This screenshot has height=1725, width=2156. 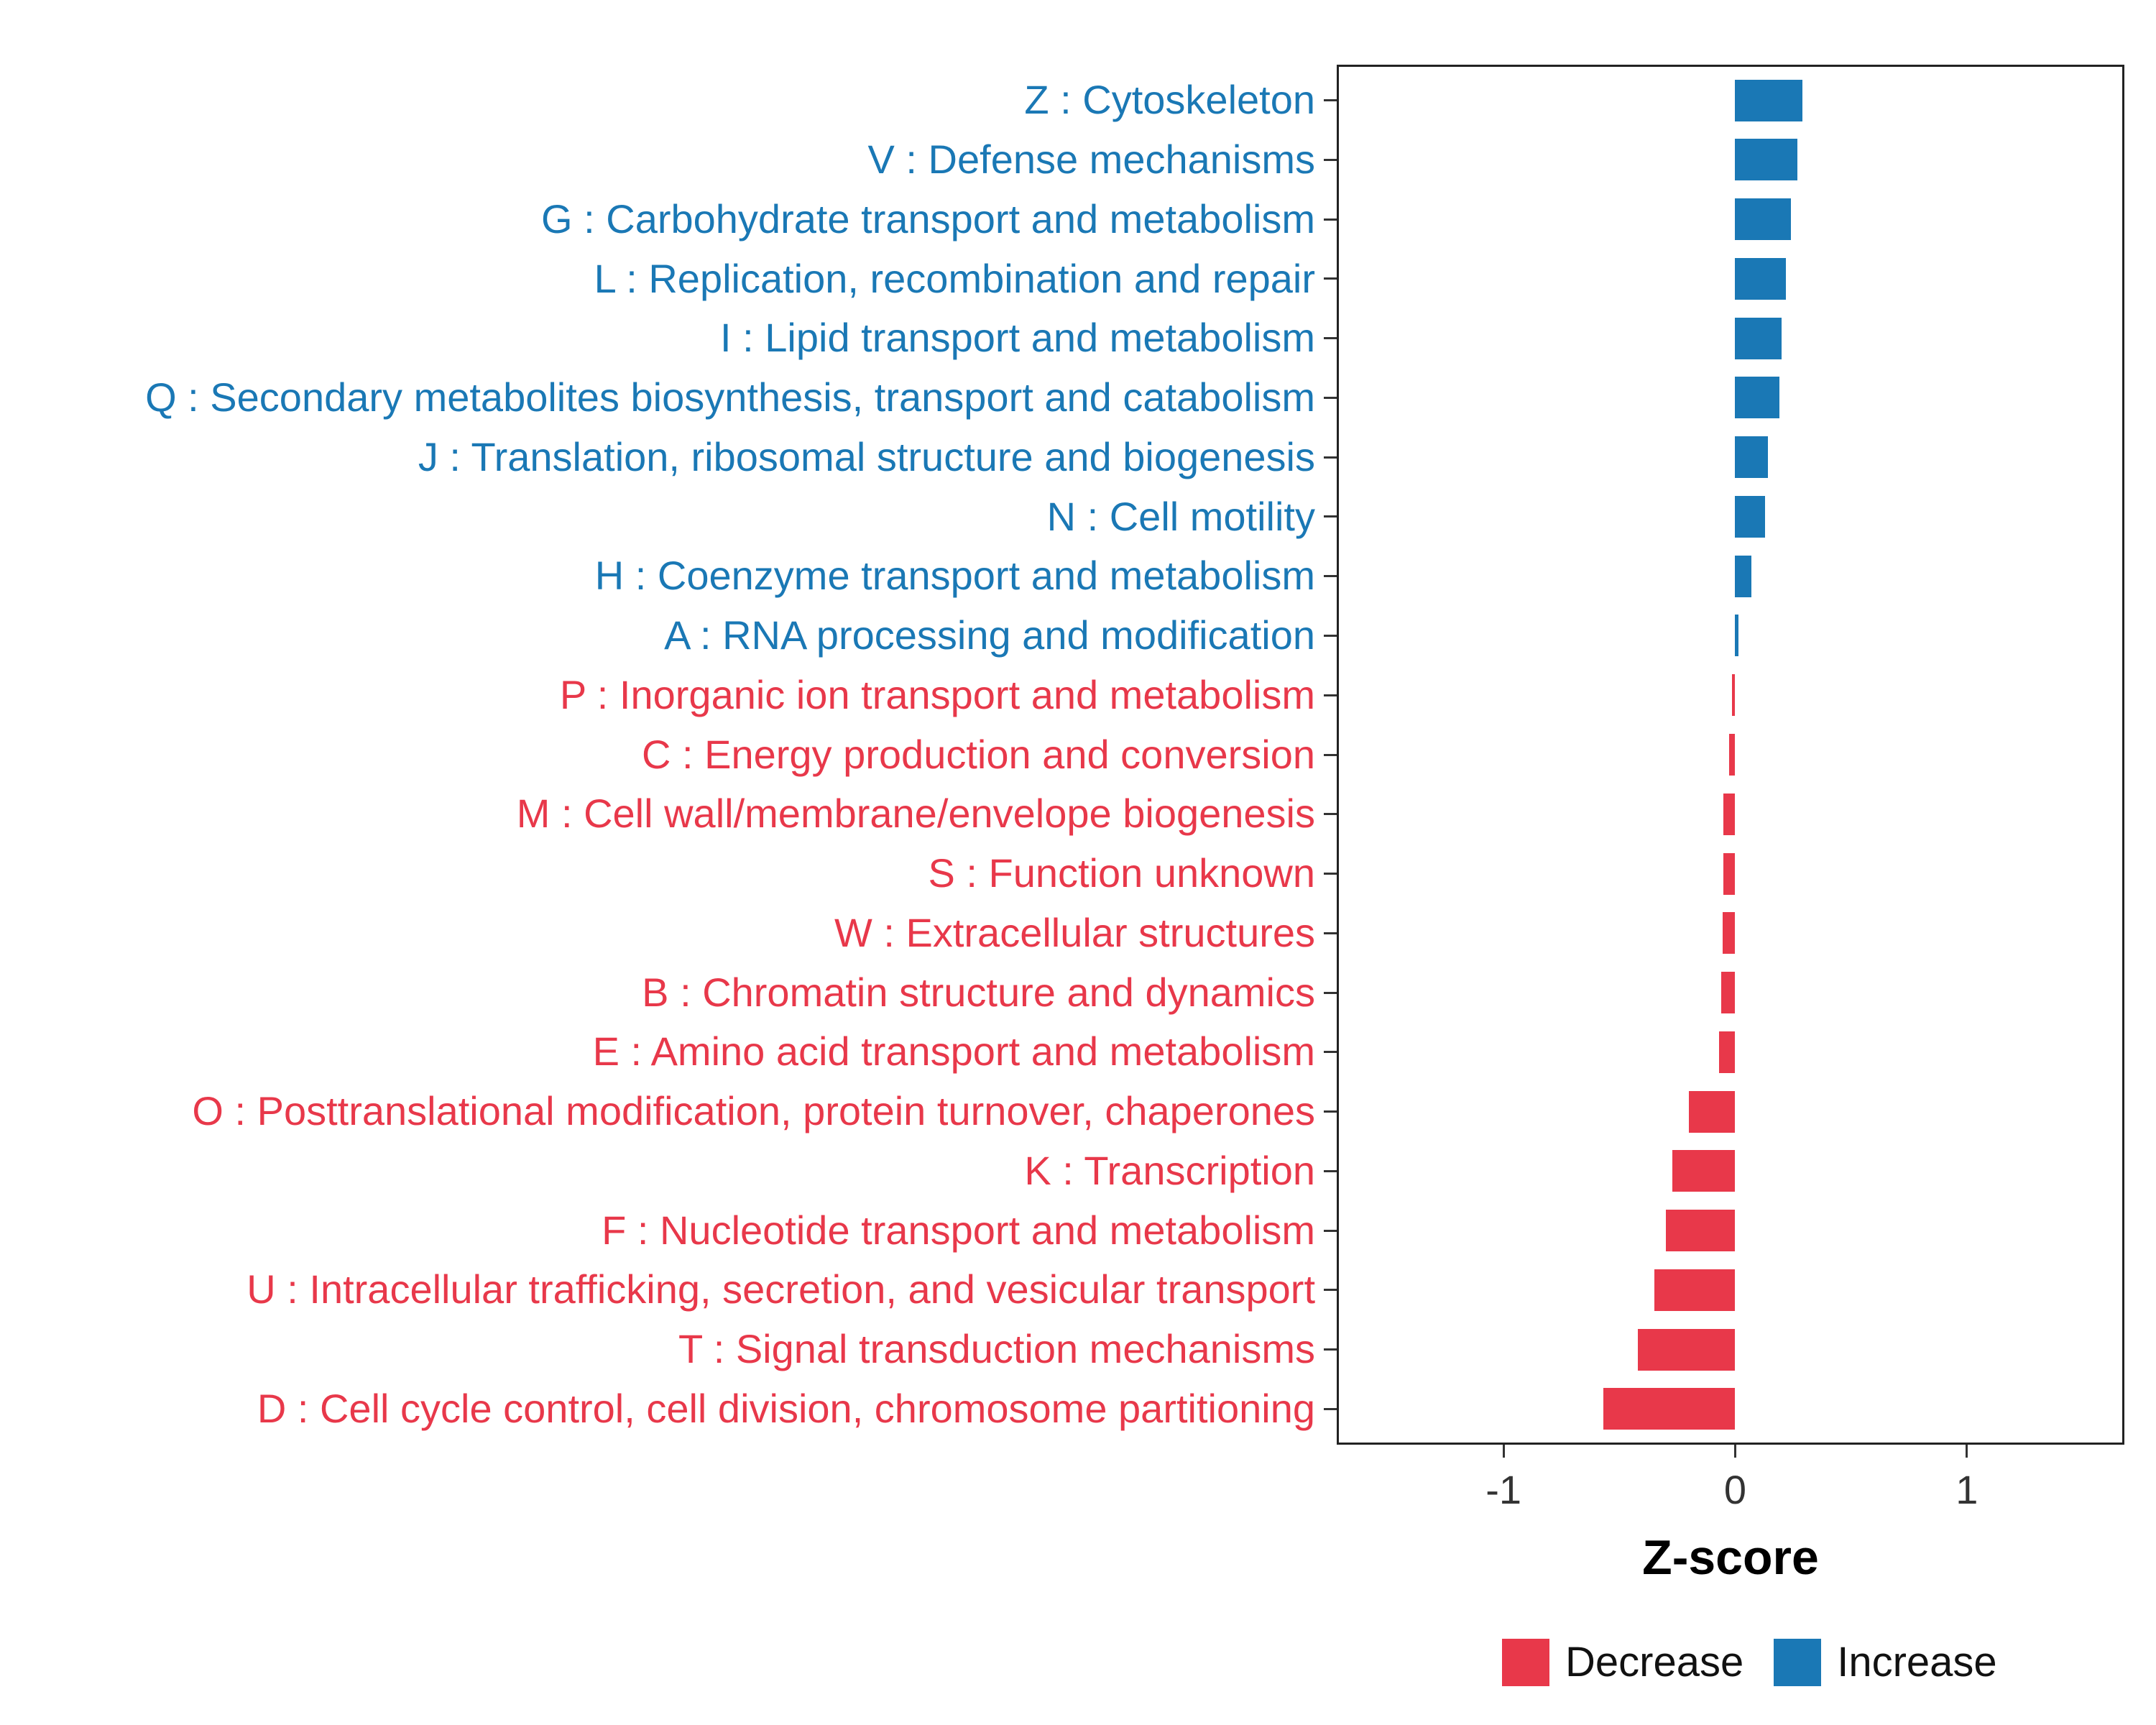 What do you see at coordinates (1727, 1052) in the screenshot?
I see `bar-e` at bounding box center [1727, 1052].